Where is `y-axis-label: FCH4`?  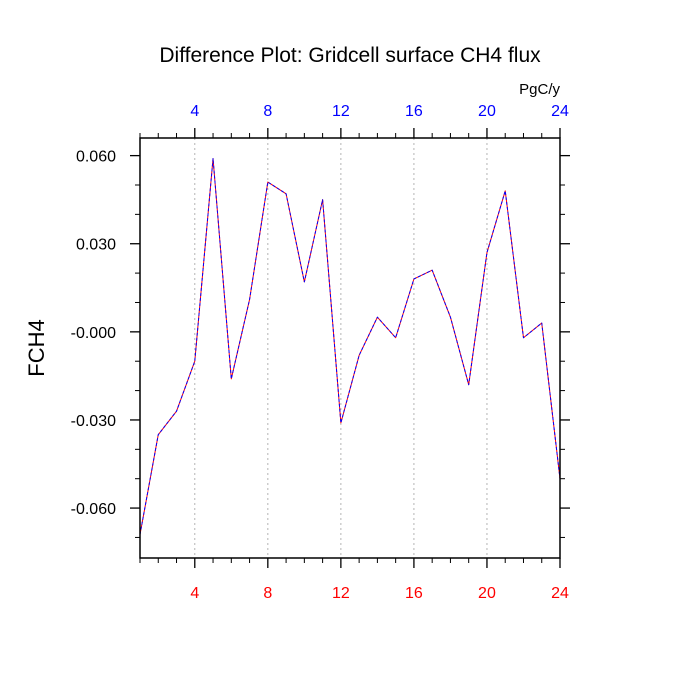
y-axis-label: FCH4 is located at coordinates (36, 347).